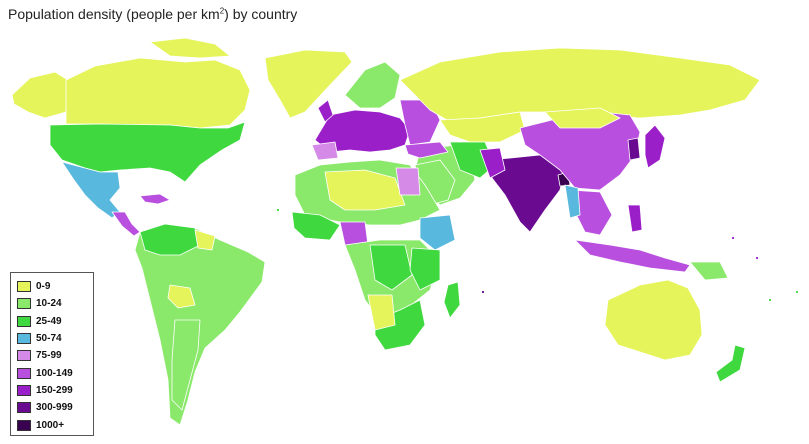 This screenshot has height=444, width=809. I want to click on indian-ocean-island-marker, so click(483, 292).